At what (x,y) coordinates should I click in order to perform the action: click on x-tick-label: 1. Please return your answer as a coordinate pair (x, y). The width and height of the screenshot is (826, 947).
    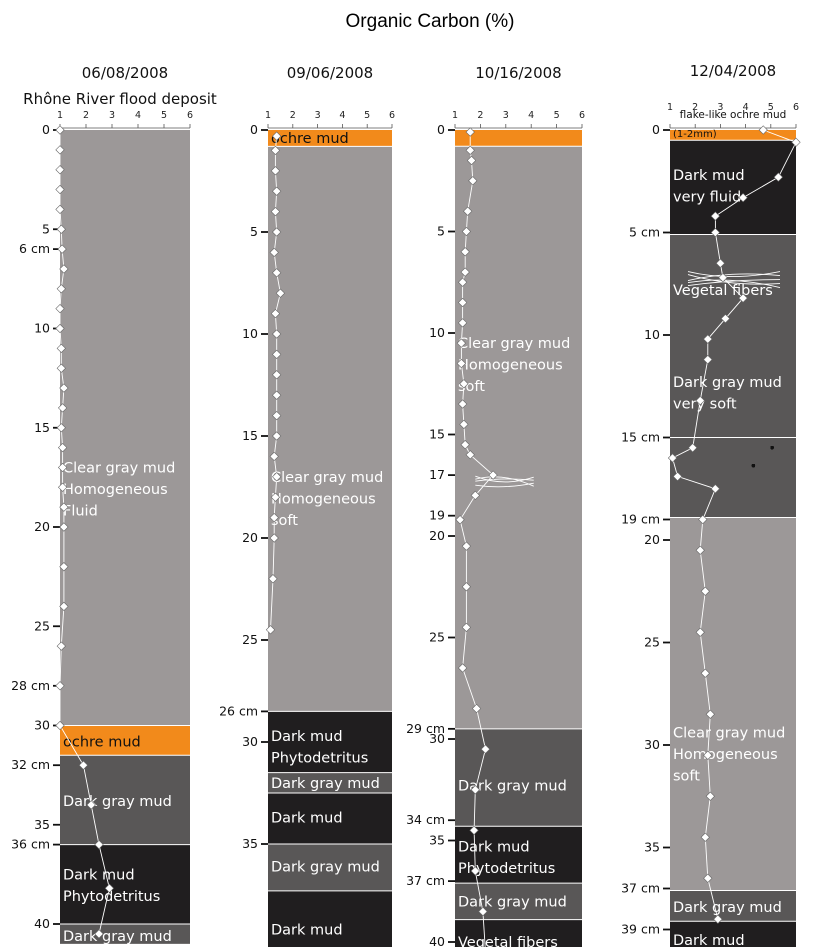
    Looking at the image, I should click on (60, 115).